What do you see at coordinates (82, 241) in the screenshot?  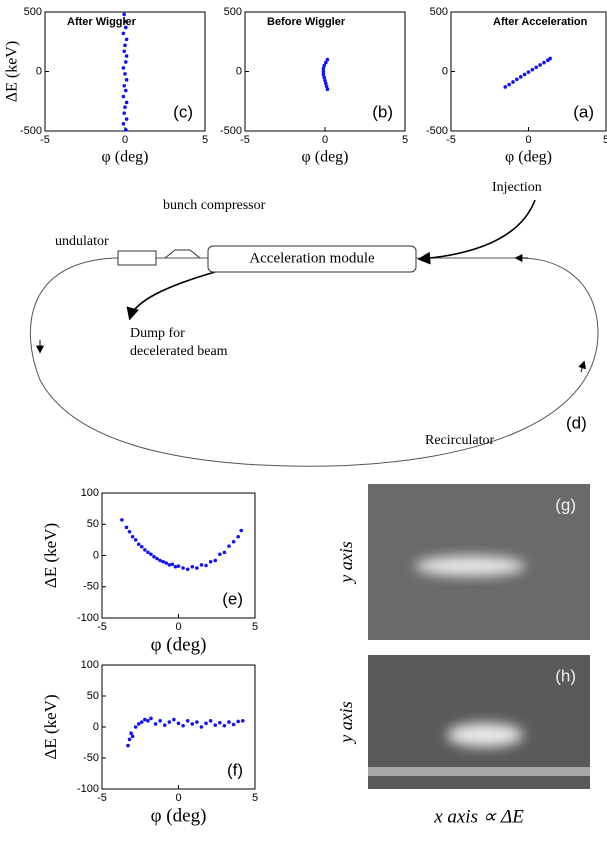 I see `undulator-label: undulator` at bounding box center [82, 241].